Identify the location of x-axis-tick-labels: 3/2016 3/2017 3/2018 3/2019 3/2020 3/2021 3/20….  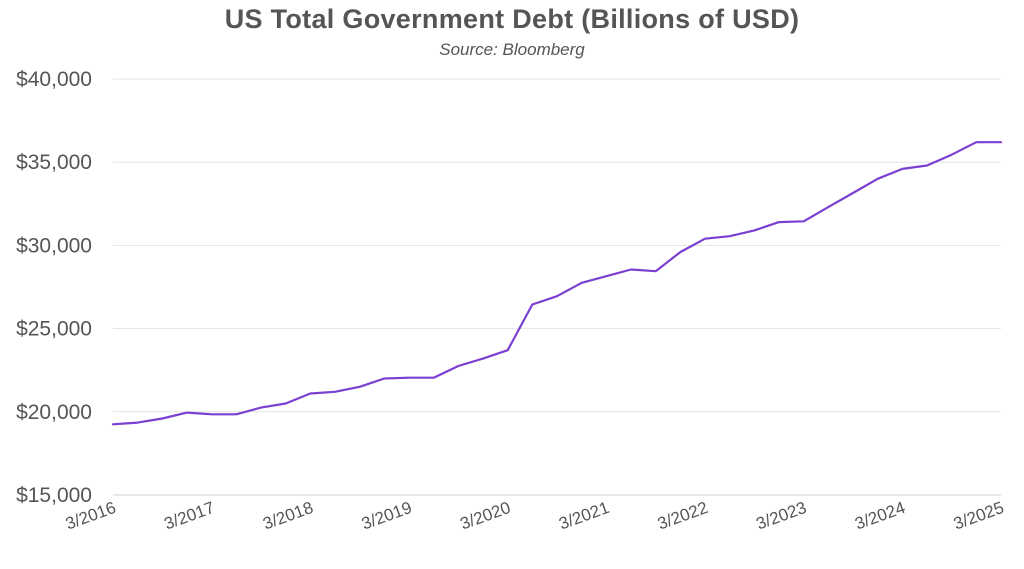
(534, 516).